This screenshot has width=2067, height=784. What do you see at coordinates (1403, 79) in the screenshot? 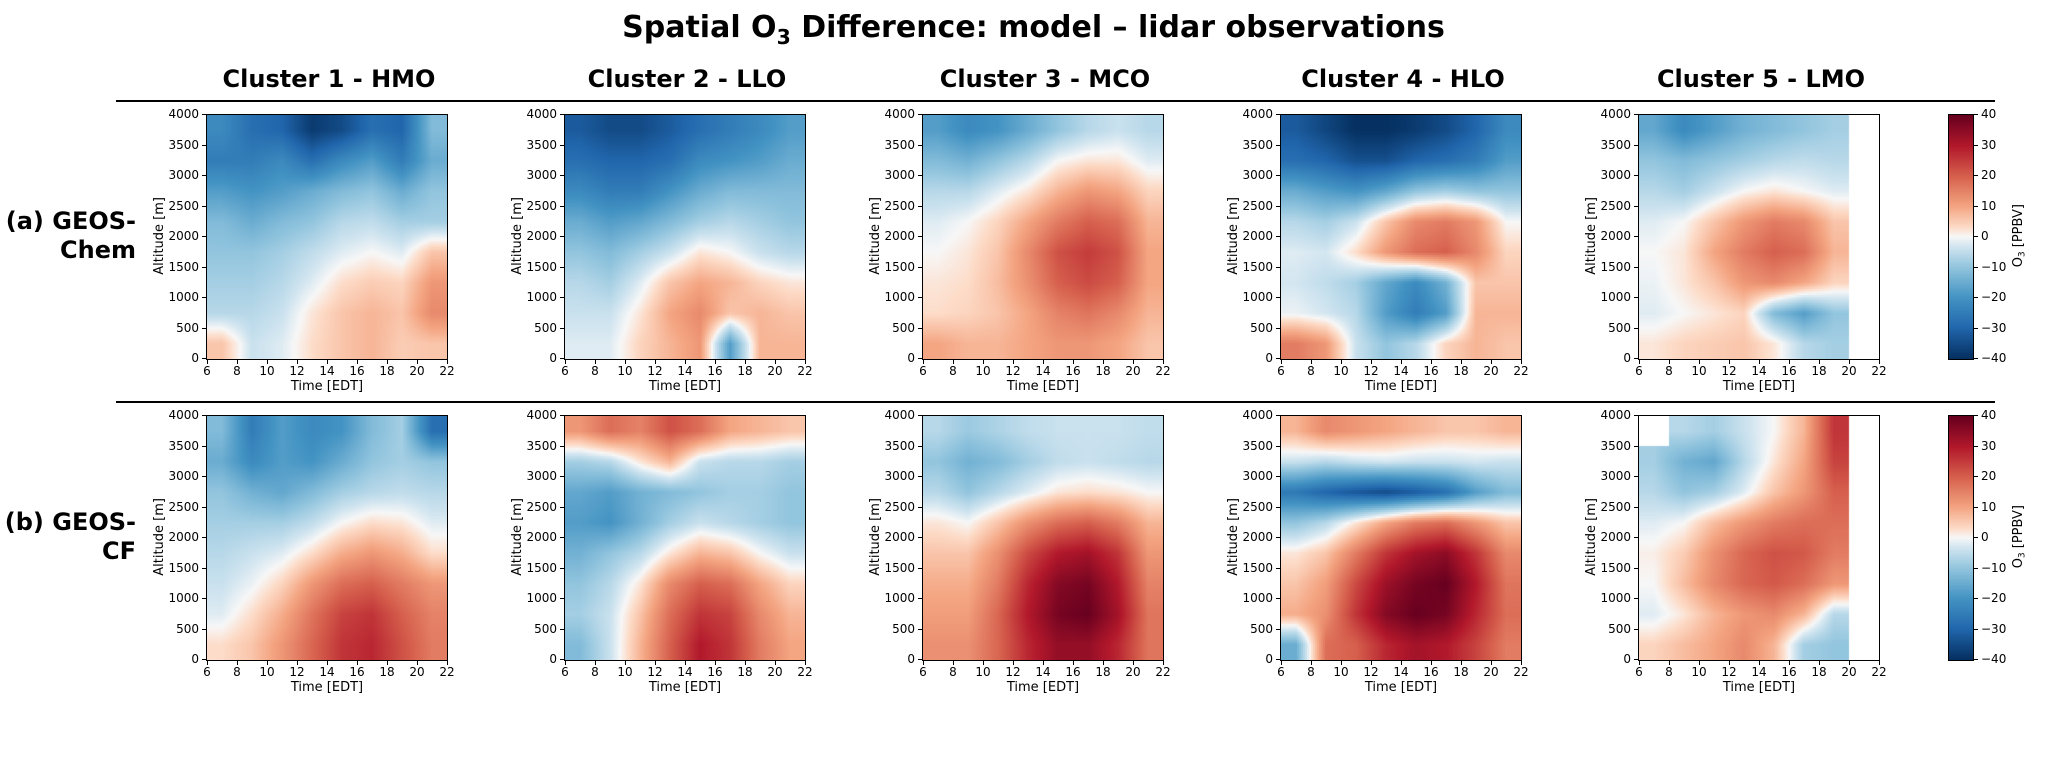
I see `column-header-cluster4: Cluster 4 - HLO` at bounding box center [1403, 79].